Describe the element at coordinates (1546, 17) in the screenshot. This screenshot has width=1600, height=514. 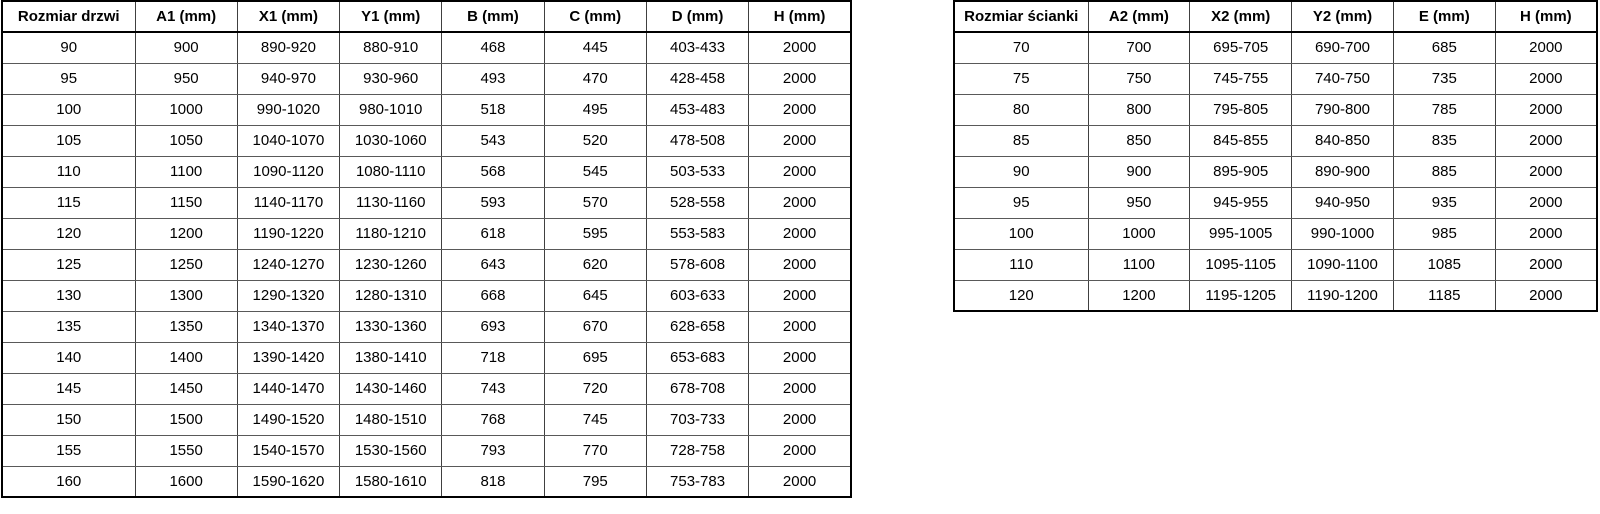
I see `column-header: H (mm)` at that location.